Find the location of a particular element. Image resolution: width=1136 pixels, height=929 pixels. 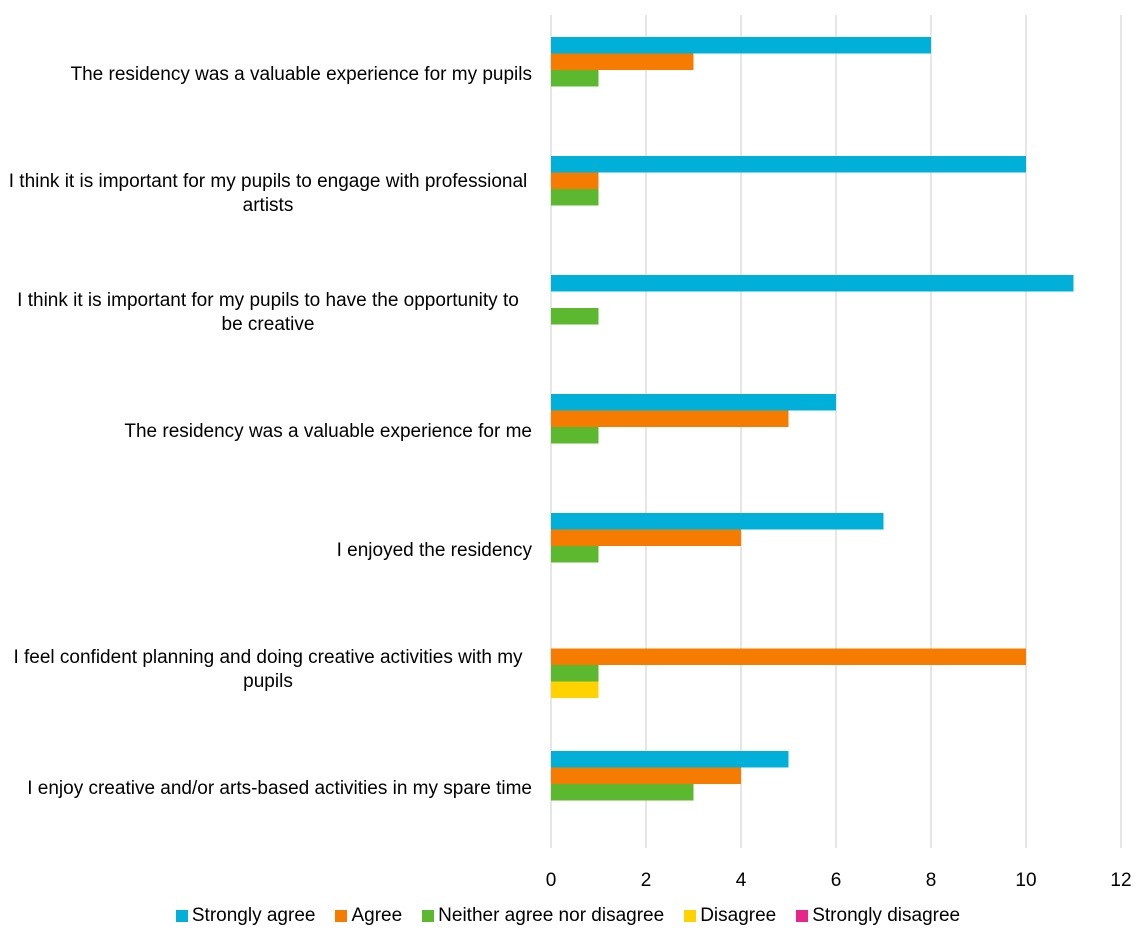

category-label: I enjoyed the residency is located at coordinates (266, 551).